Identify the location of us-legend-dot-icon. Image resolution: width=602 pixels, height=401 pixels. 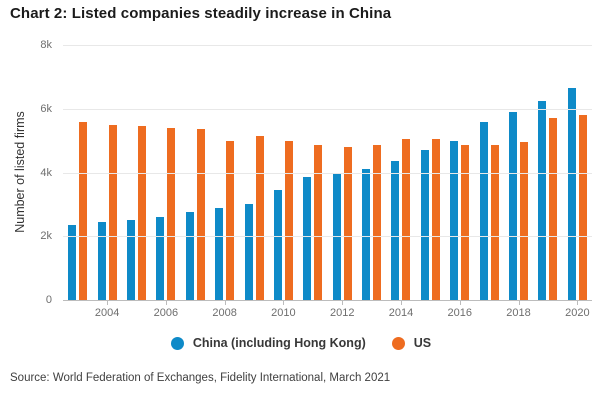
(398, 343).